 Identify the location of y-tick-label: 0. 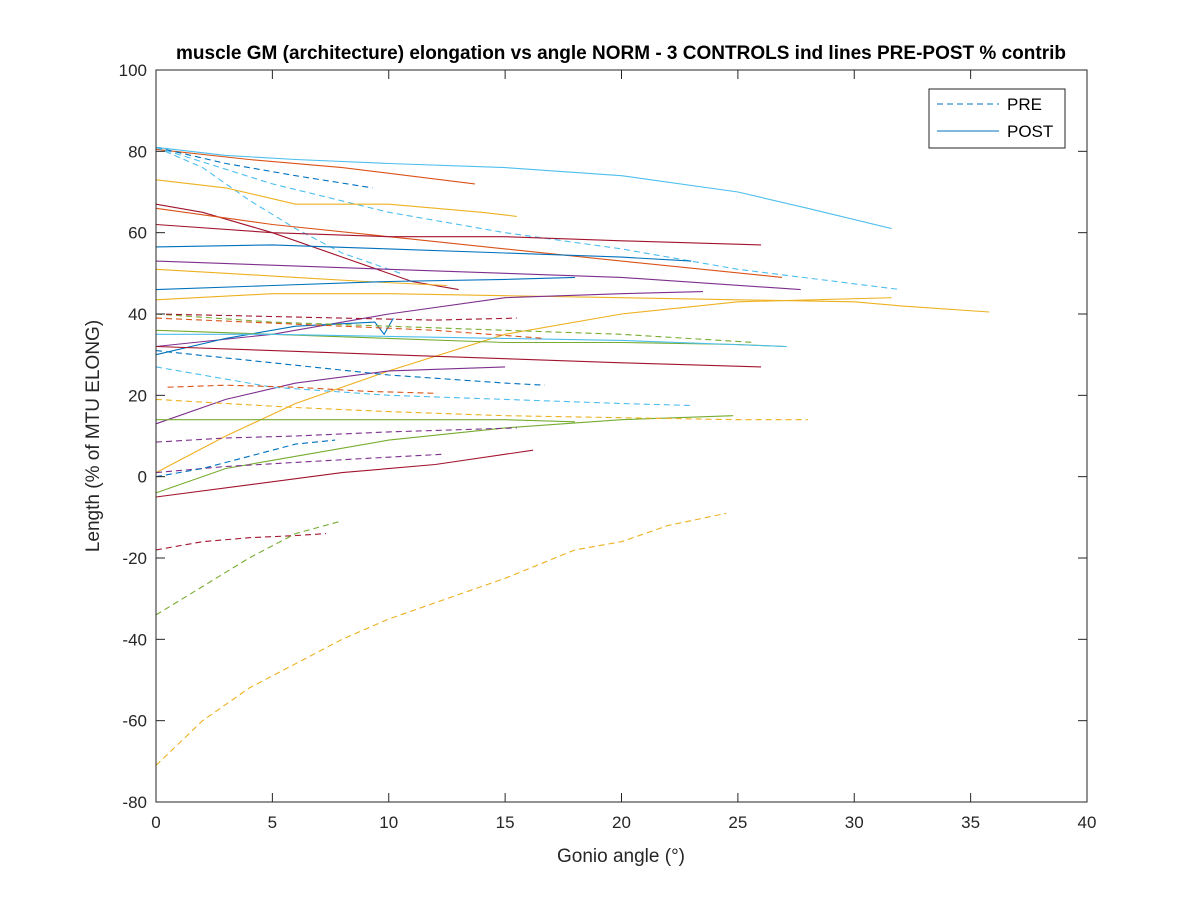
(142, 477).